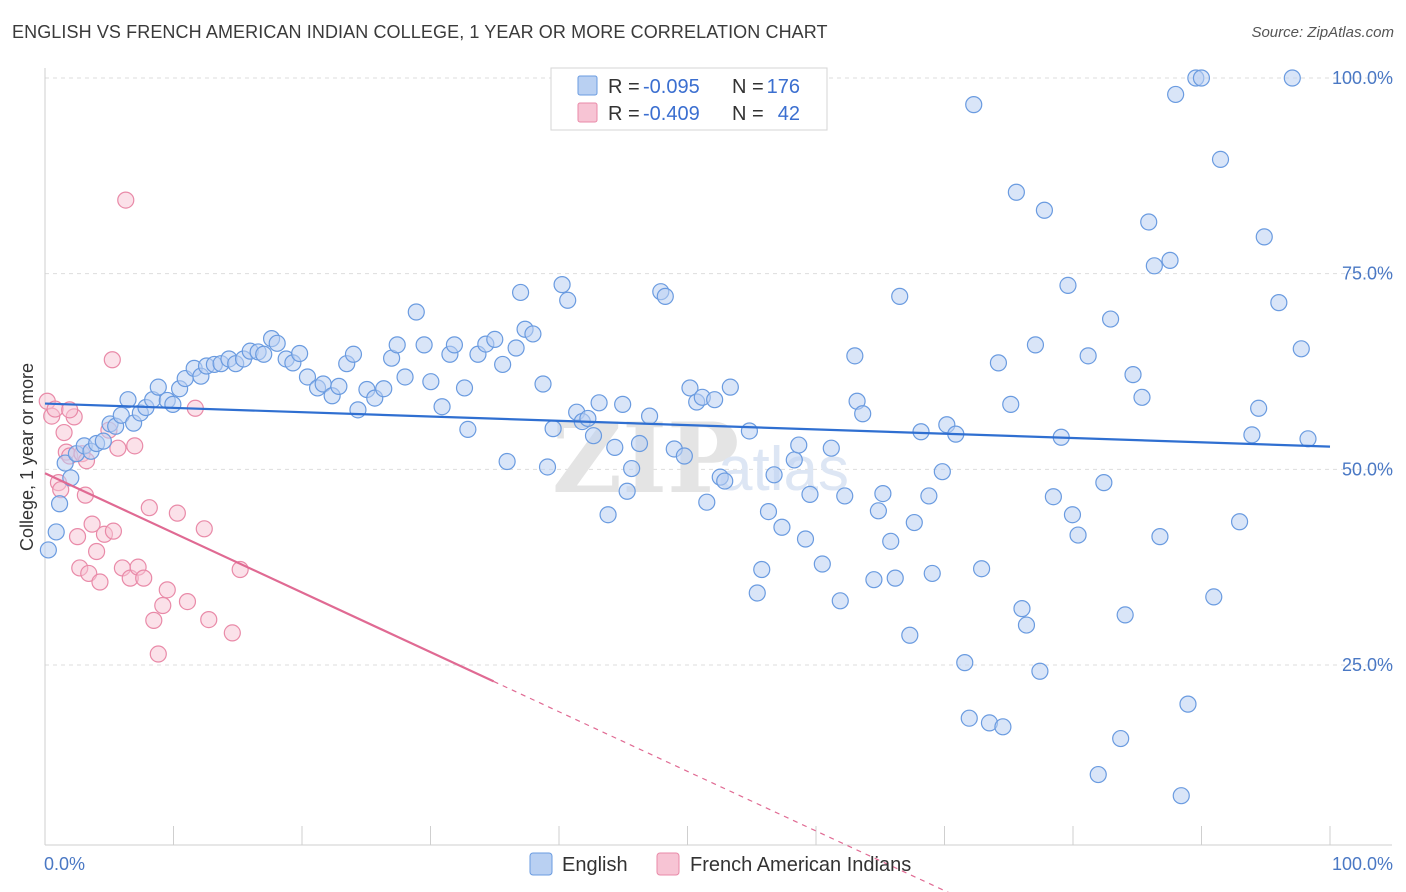  I want to click on legend-english-n-label: N =, so click(748, 87).